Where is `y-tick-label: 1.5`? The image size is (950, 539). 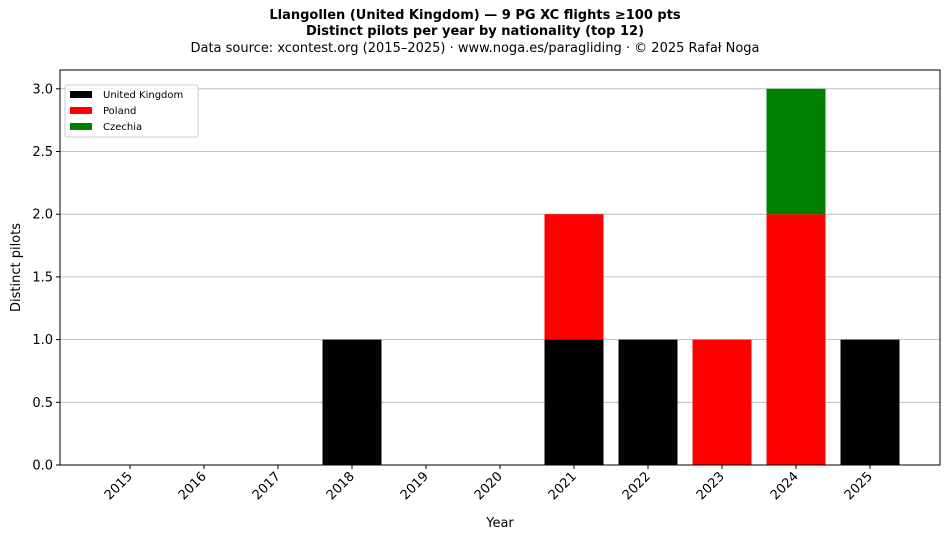
y-tick-label: 1.5 is located at coordinates (42, 277).